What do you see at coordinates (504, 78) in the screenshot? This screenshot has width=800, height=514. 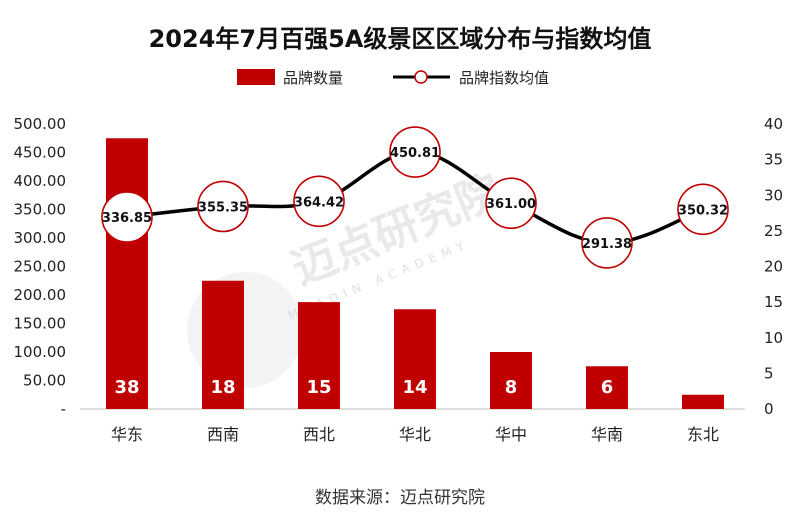 I see `legend-line-label: 品牌指数均值` at bounding box center [504, 78].